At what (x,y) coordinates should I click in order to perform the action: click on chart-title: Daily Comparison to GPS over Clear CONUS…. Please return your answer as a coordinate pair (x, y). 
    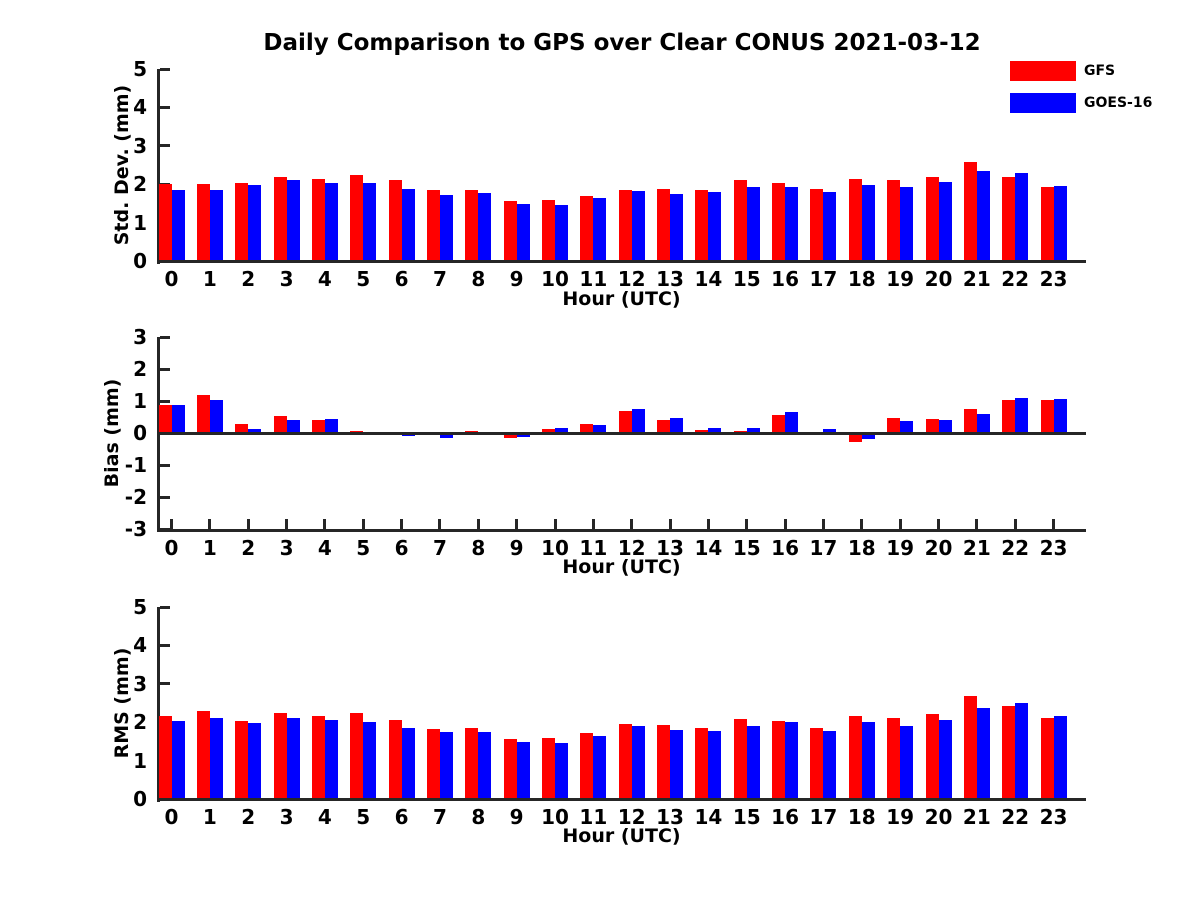
    Looking at the image, I should click on (622, 43).